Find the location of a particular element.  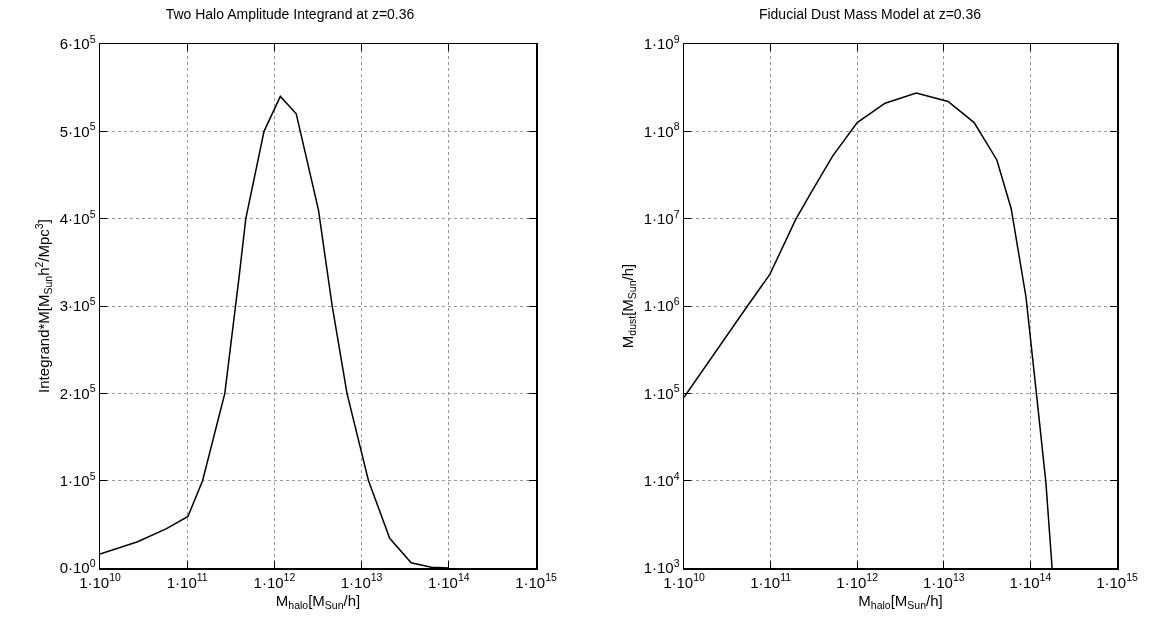

y-tick-label: 1·10$^{3}$ is located at coordinates (661, 566).